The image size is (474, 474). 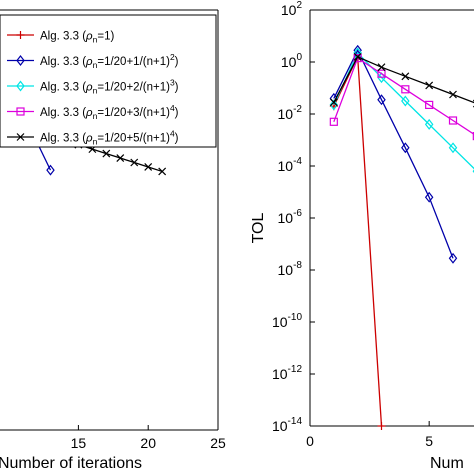 What do you see at coordinates (148, 443) in the screenshot?
I see `left-x-tick-label: 20` at bounding box center [148, 443].